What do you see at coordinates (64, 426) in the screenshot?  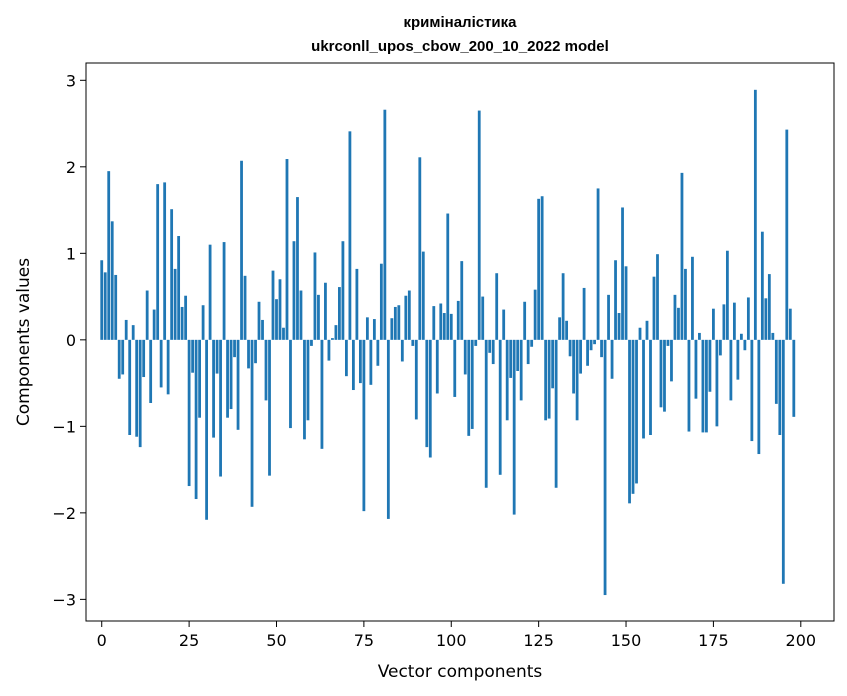 I see `y-tick-label: −1` at bounding box center [64, 426].